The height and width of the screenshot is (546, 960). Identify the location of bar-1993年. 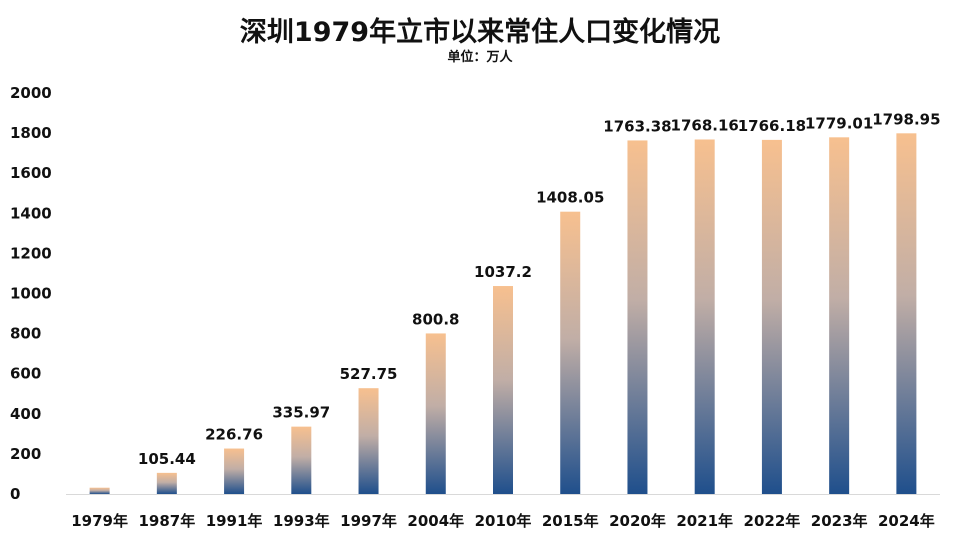
(301, 460).